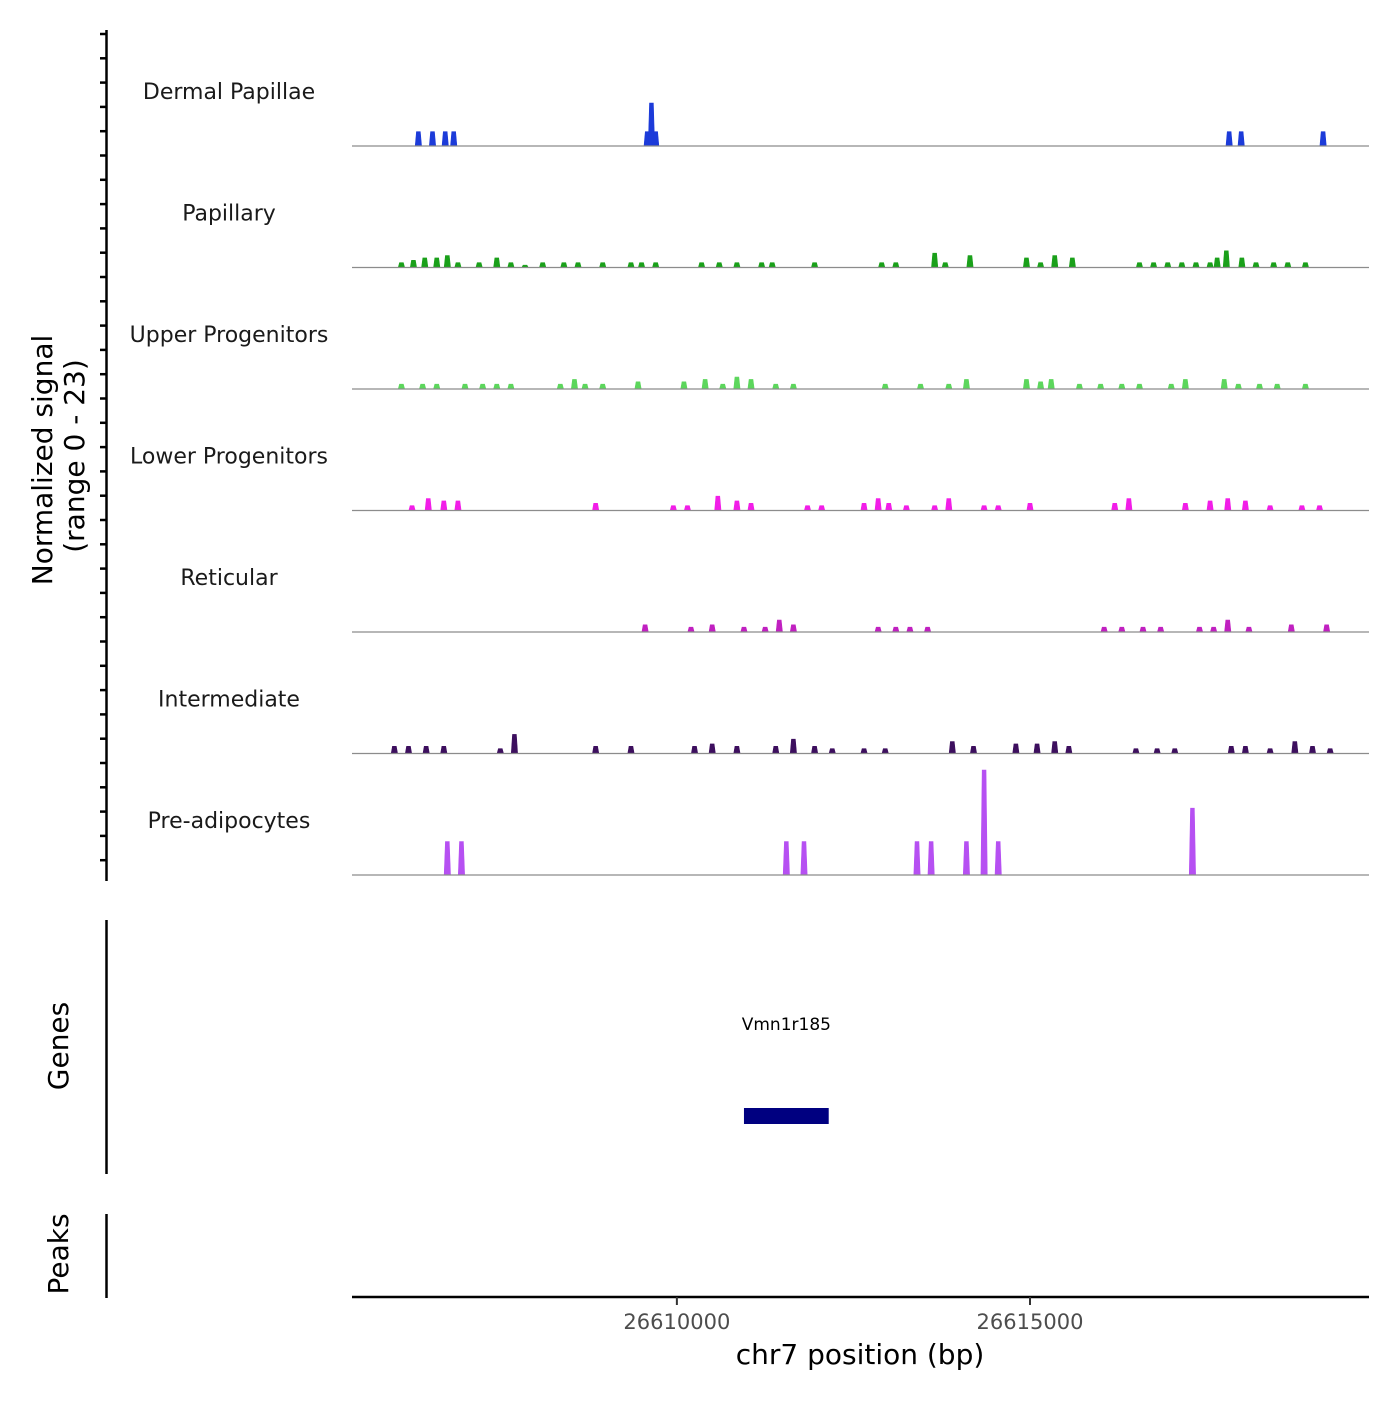 The width and height of the screenshot is (1400, 1405). I want to click on genes-title: Genes, so click(58, 1046).